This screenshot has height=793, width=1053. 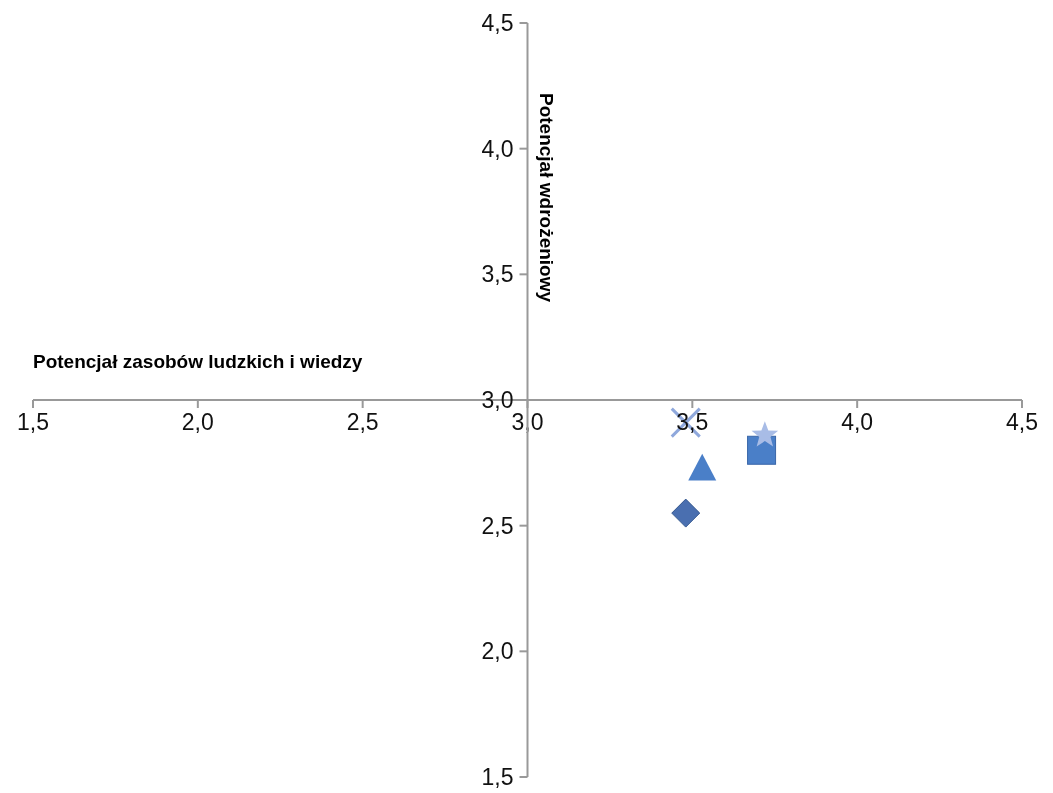 I want to click on x-axis-title: Potencjał zasobów ludzkich i wiedzy, so click(x=198, y=361).